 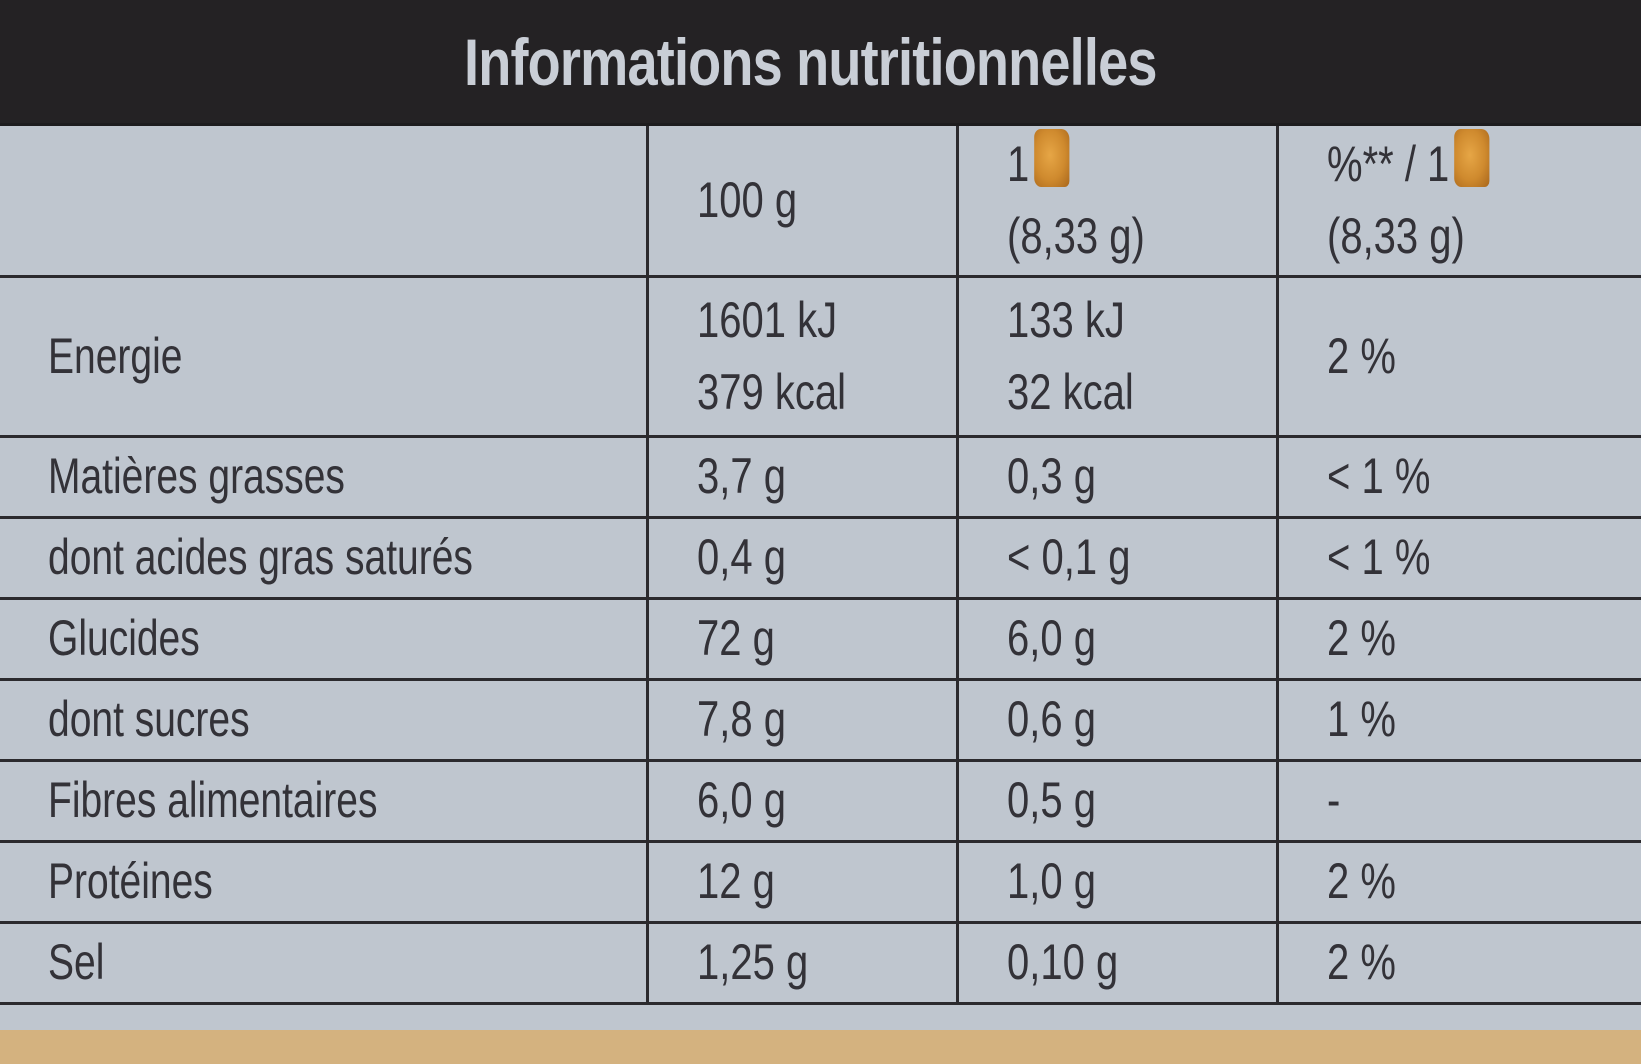 What do you see at coordinates (810, 61) in the screenshot?
I see `page-title: Informations nutritionnelles` at bounding box center [810, 61].